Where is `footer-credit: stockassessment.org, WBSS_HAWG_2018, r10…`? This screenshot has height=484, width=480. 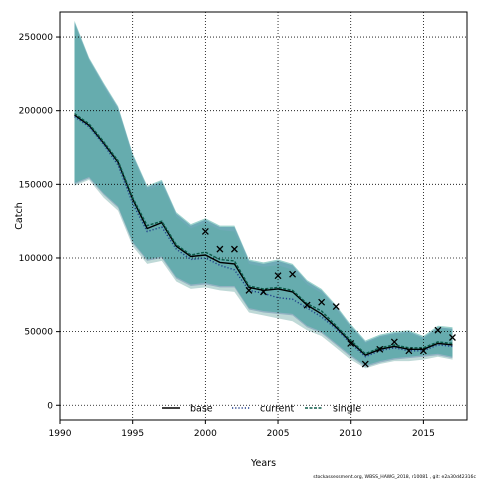
footer-credit: stockassessment.org, WBSS_HAWG_2018, r10… is located at coordinates (394, 477).